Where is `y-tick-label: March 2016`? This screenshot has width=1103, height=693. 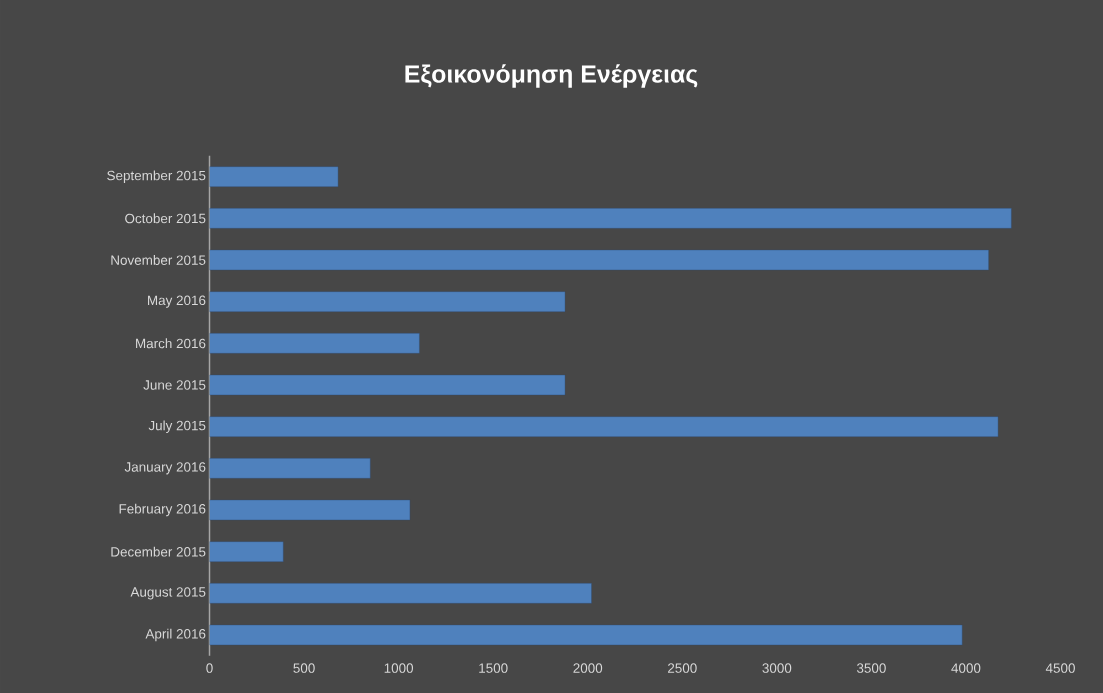
y-tick-label: March 2016 is located at coordinates (171, 343).